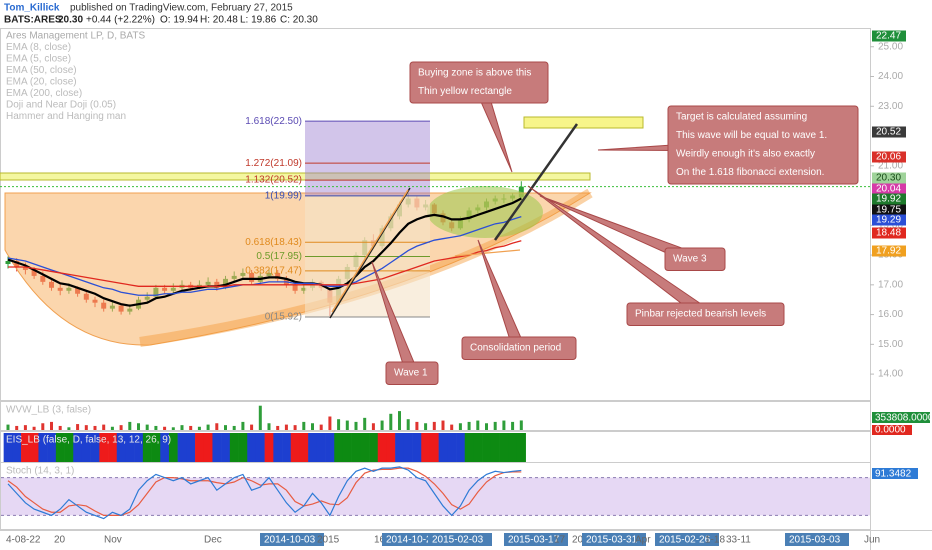 The width and height of the screenshot is (932, 550). What do you see at coordinates (33, 20) in the screenshot?
I see `symbol: BATS:ARES` at bounding box center [33, 20].